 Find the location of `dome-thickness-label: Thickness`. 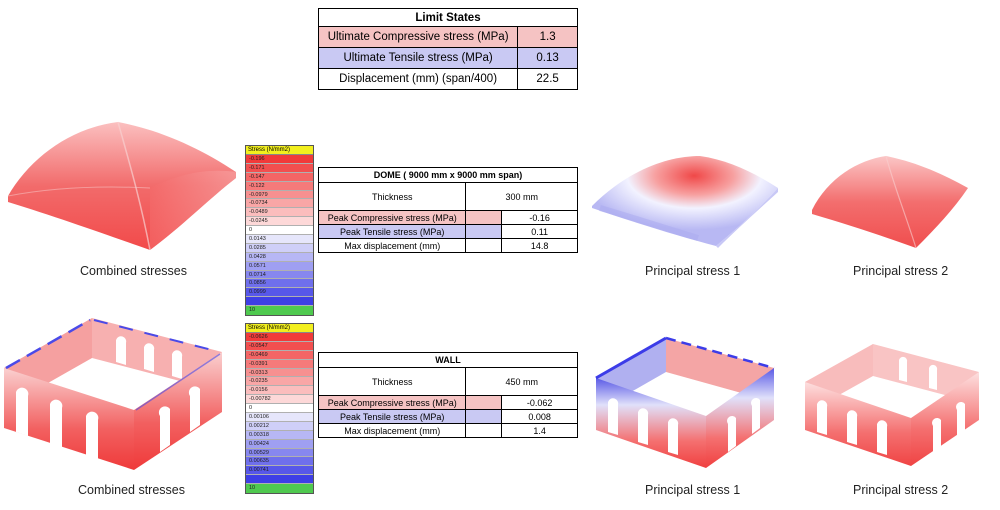

dome-thickness-label: Thickness is located at coordinates (392, 196).